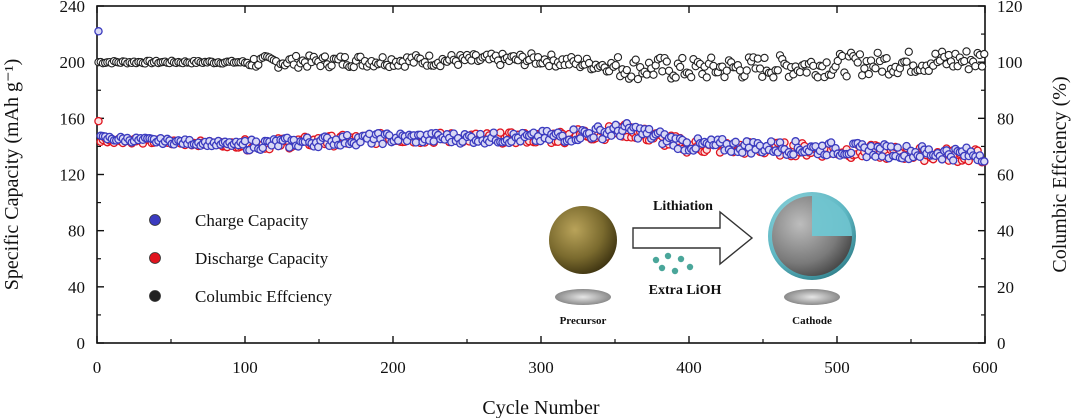 The width and height of the screenshot is (1080, 418). What do you see at coordinates (1005, 287) in the screenshot?
I see `y-right-tick-label: 20` at bounding box center [1005, 287].